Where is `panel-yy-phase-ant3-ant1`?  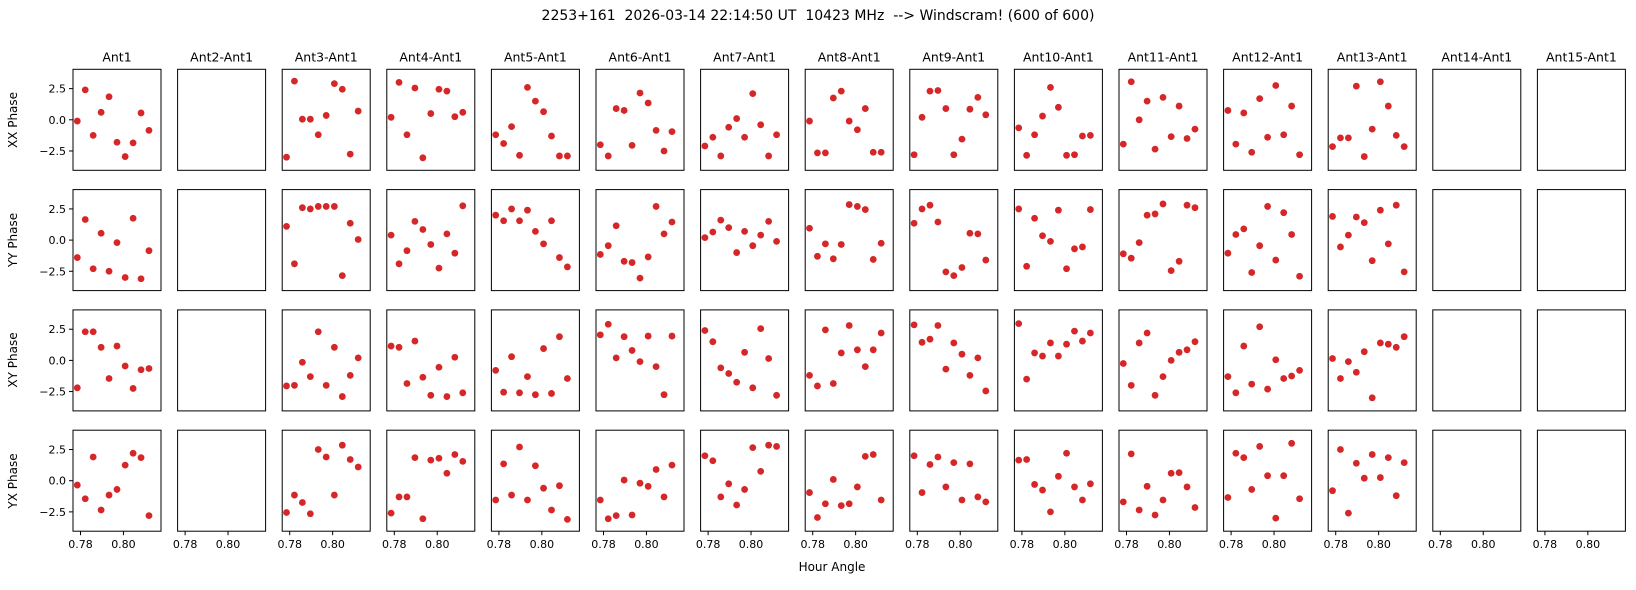 panel-yy-phase-ant3-ant1 is located at coordinates (326, 240).